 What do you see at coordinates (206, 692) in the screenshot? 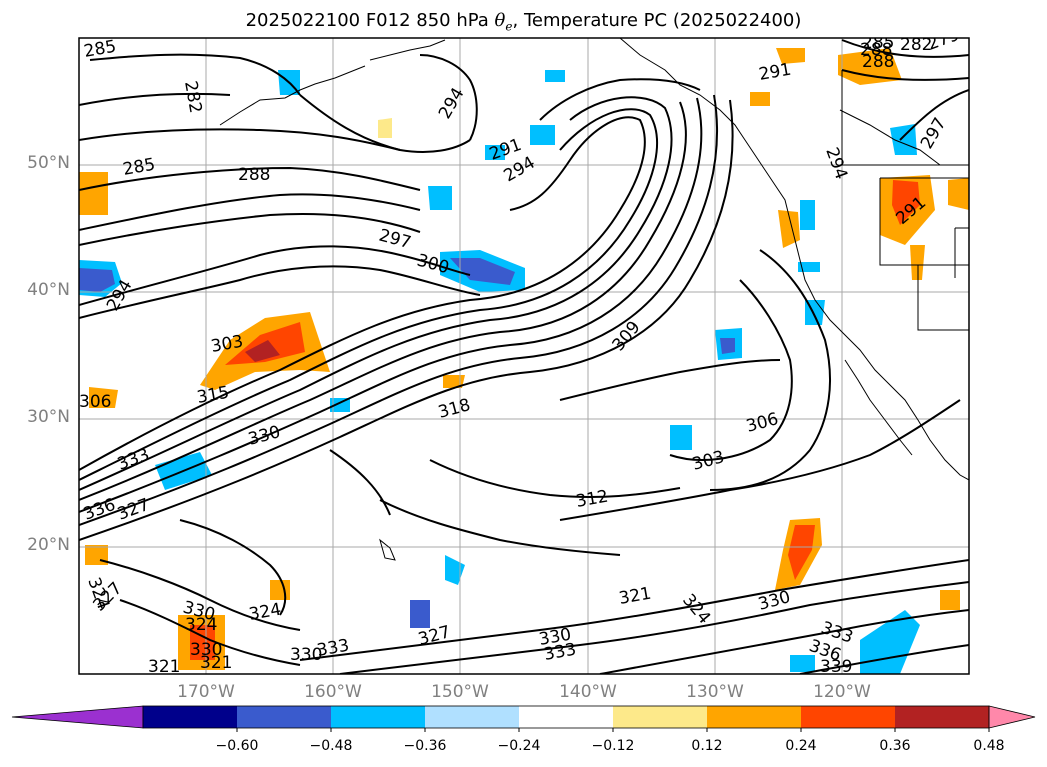
I see `lon-label: 170°W` at bounding box center [206, 692].